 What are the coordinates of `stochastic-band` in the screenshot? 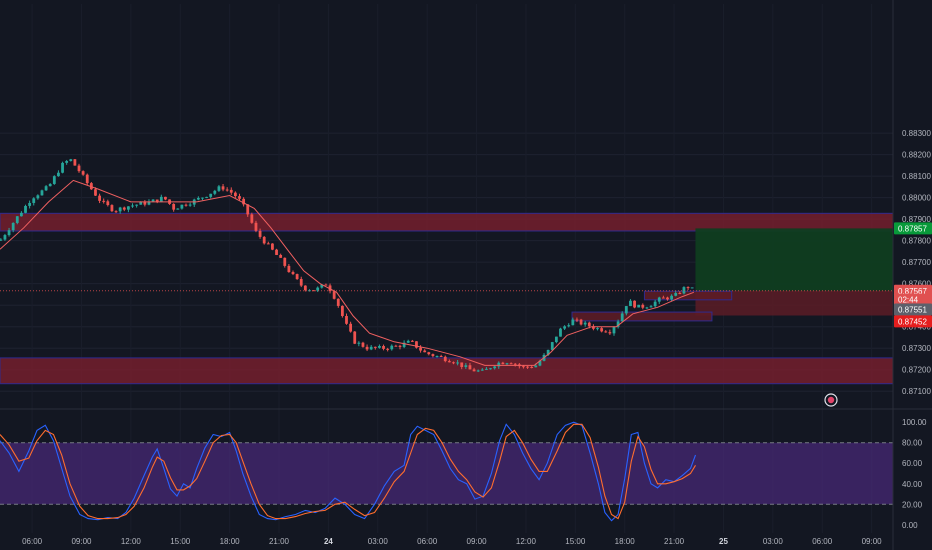 It's located at (446, 473).